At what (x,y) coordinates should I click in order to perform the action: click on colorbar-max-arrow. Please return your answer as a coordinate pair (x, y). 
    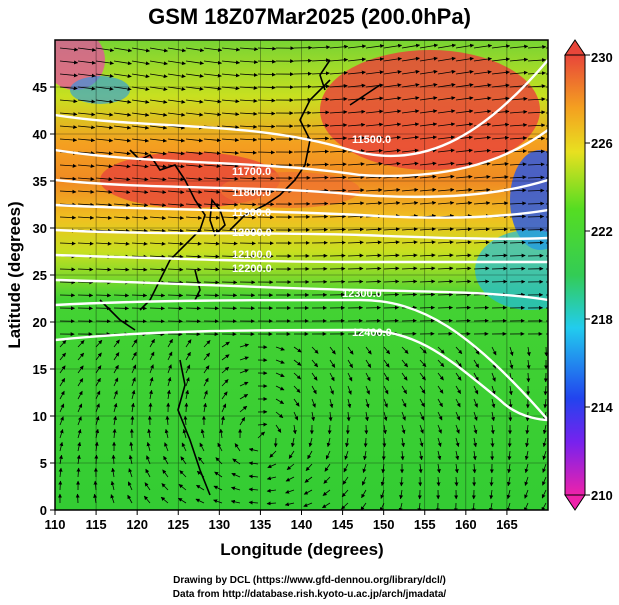
    Looking at the image, I should click on (575, 47).